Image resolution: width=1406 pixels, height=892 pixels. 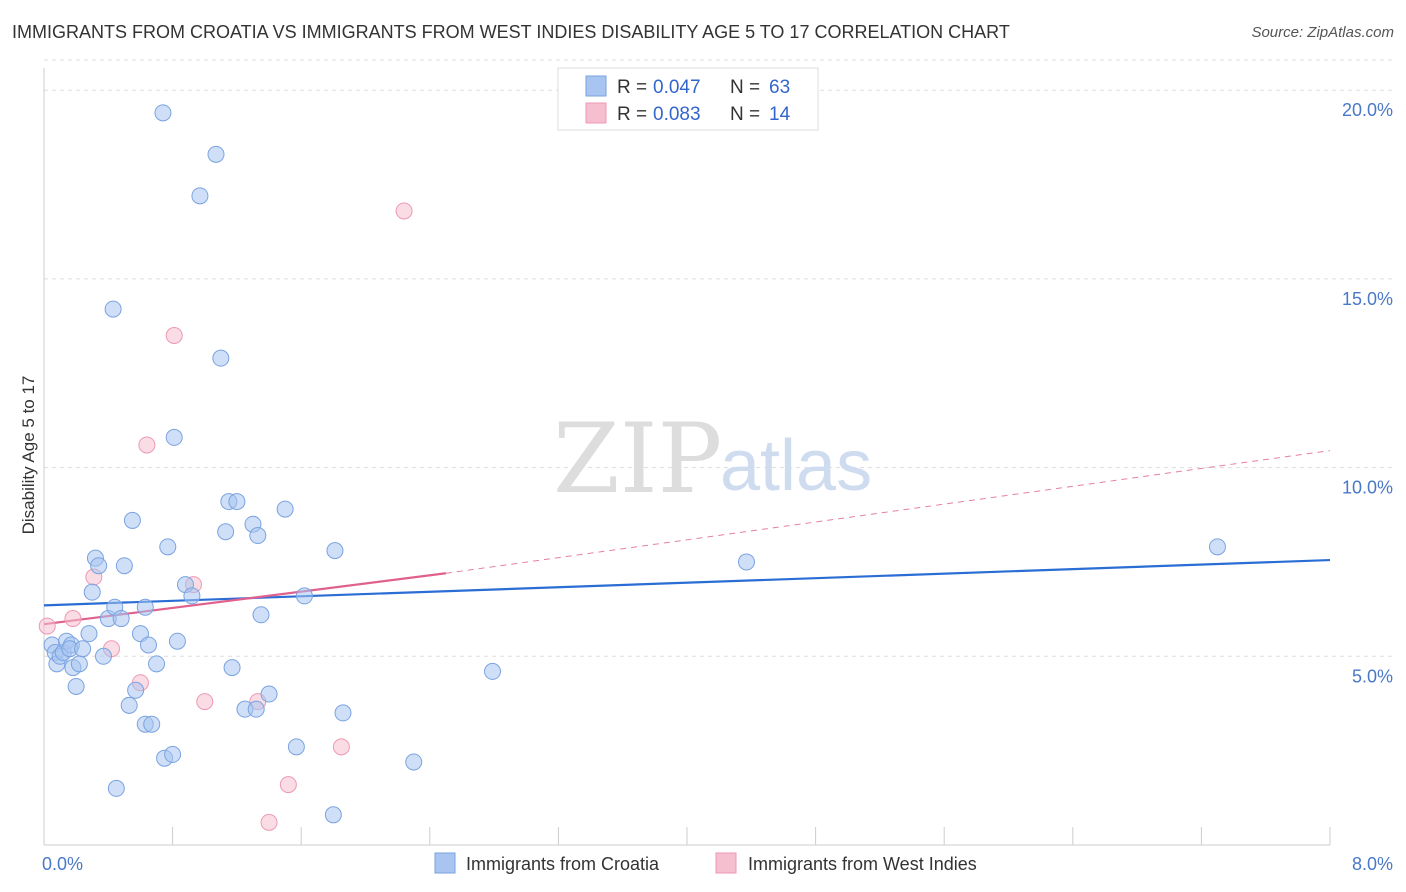 I want to click on legend-n-label-croatia: N =, so click(x=745, y=87).